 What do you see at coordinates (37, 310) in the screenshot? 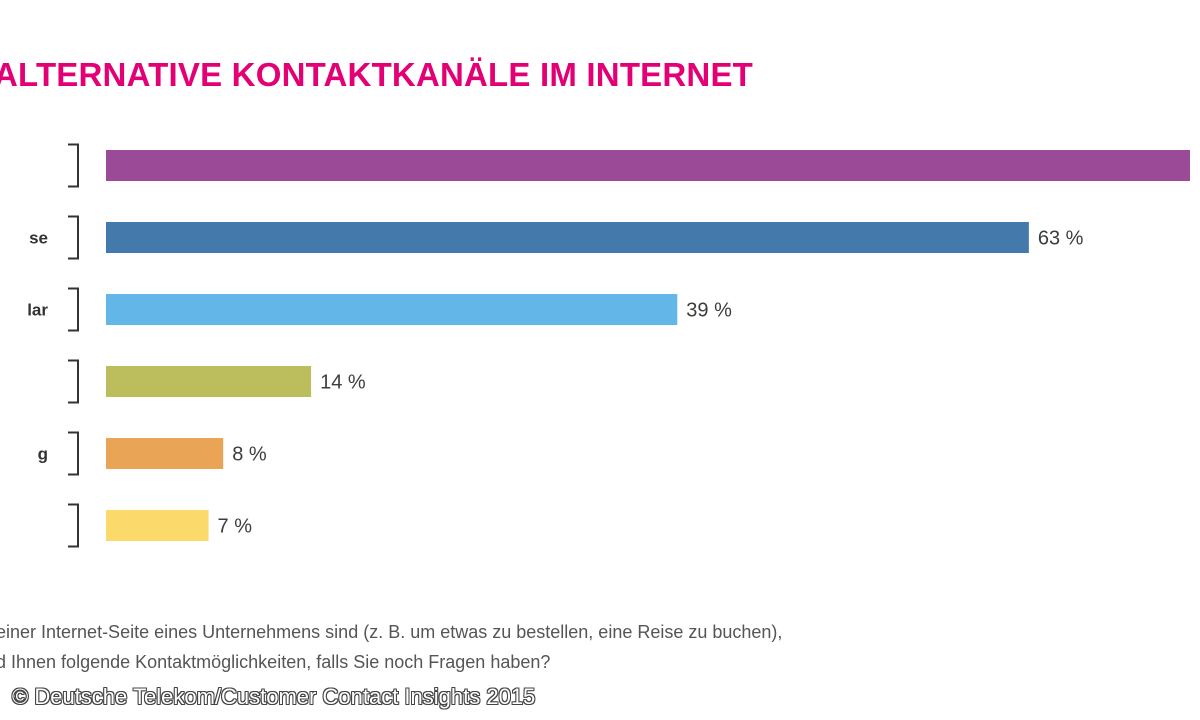
I see `category-label: lar` at bounding box center [37, 310].